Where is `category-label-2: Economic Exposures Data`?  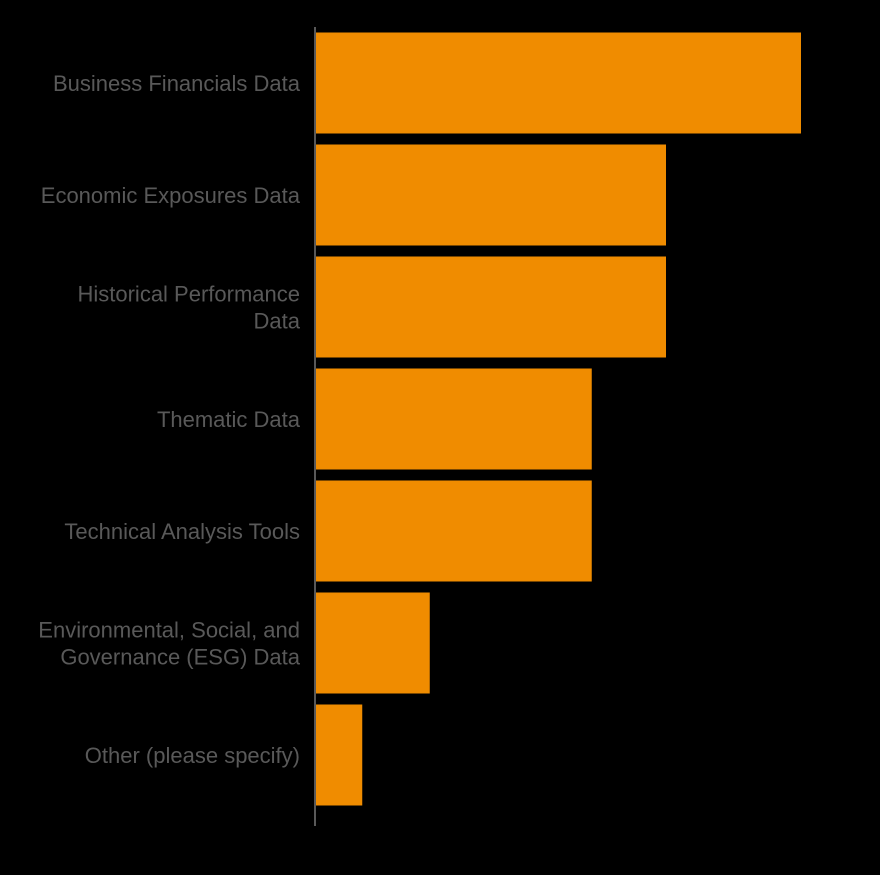
category-label-2: Economic Exposures Data is located at coordinates (171, 195).